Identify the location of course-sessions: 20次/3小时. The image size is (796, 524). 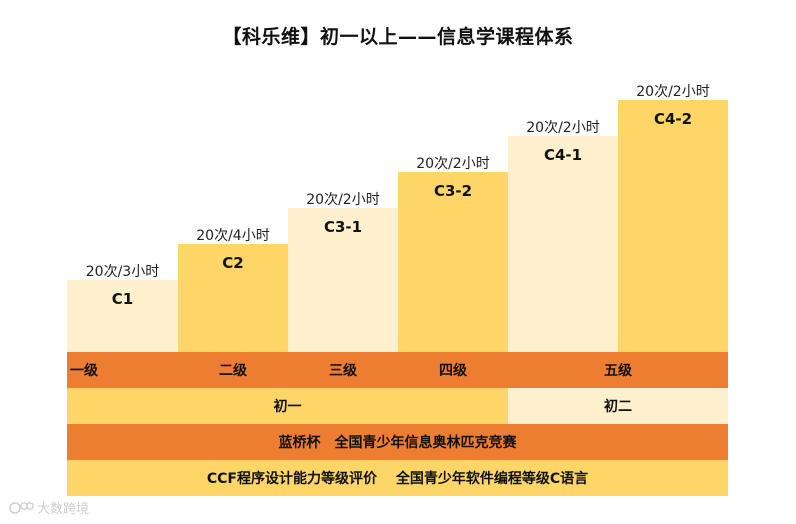
(122, 272).